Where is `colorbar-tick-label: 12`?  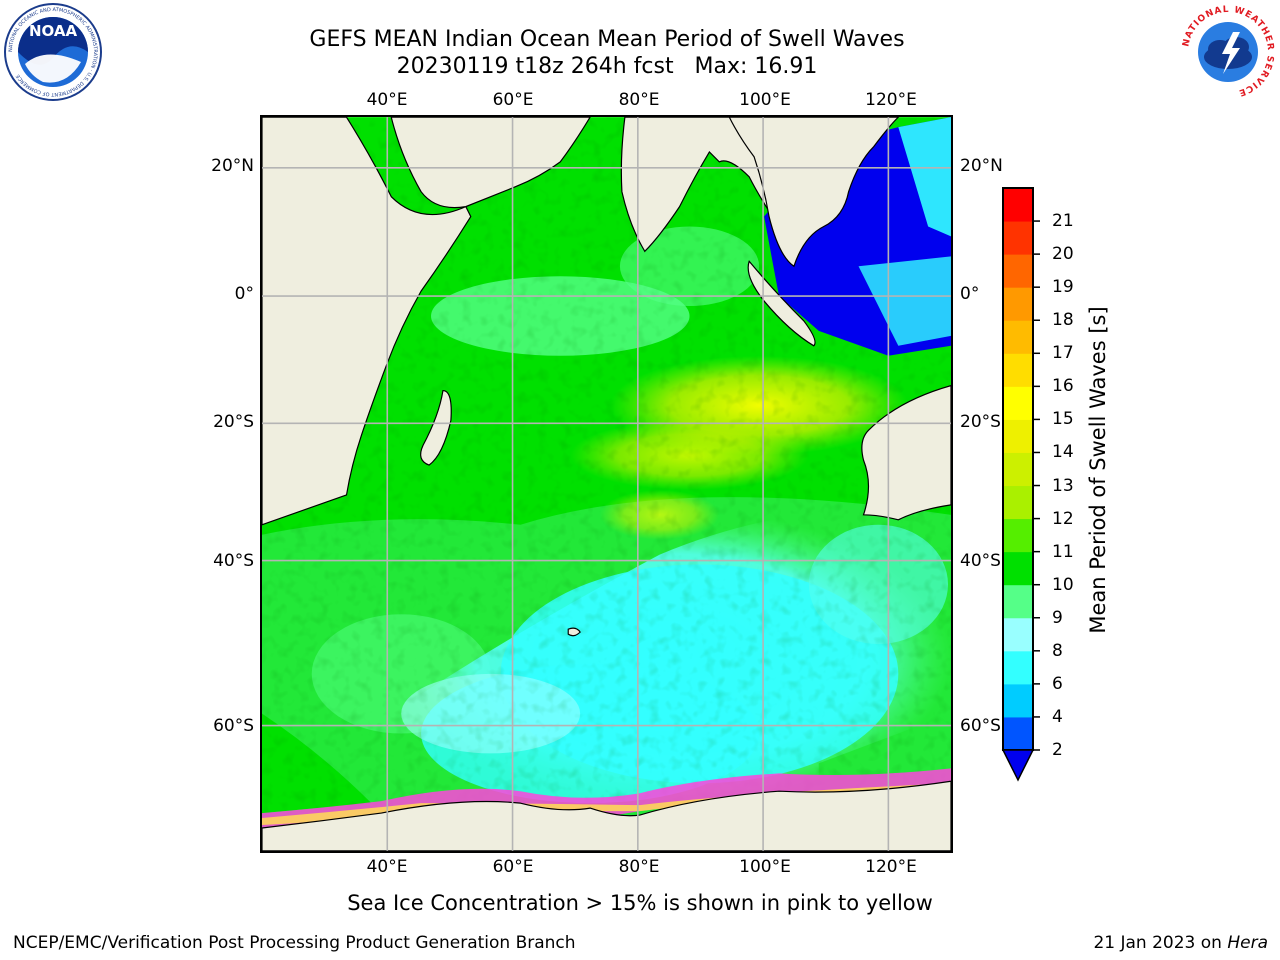 colorbar-tick-label: 12 is located at coordinates (1063, 518).